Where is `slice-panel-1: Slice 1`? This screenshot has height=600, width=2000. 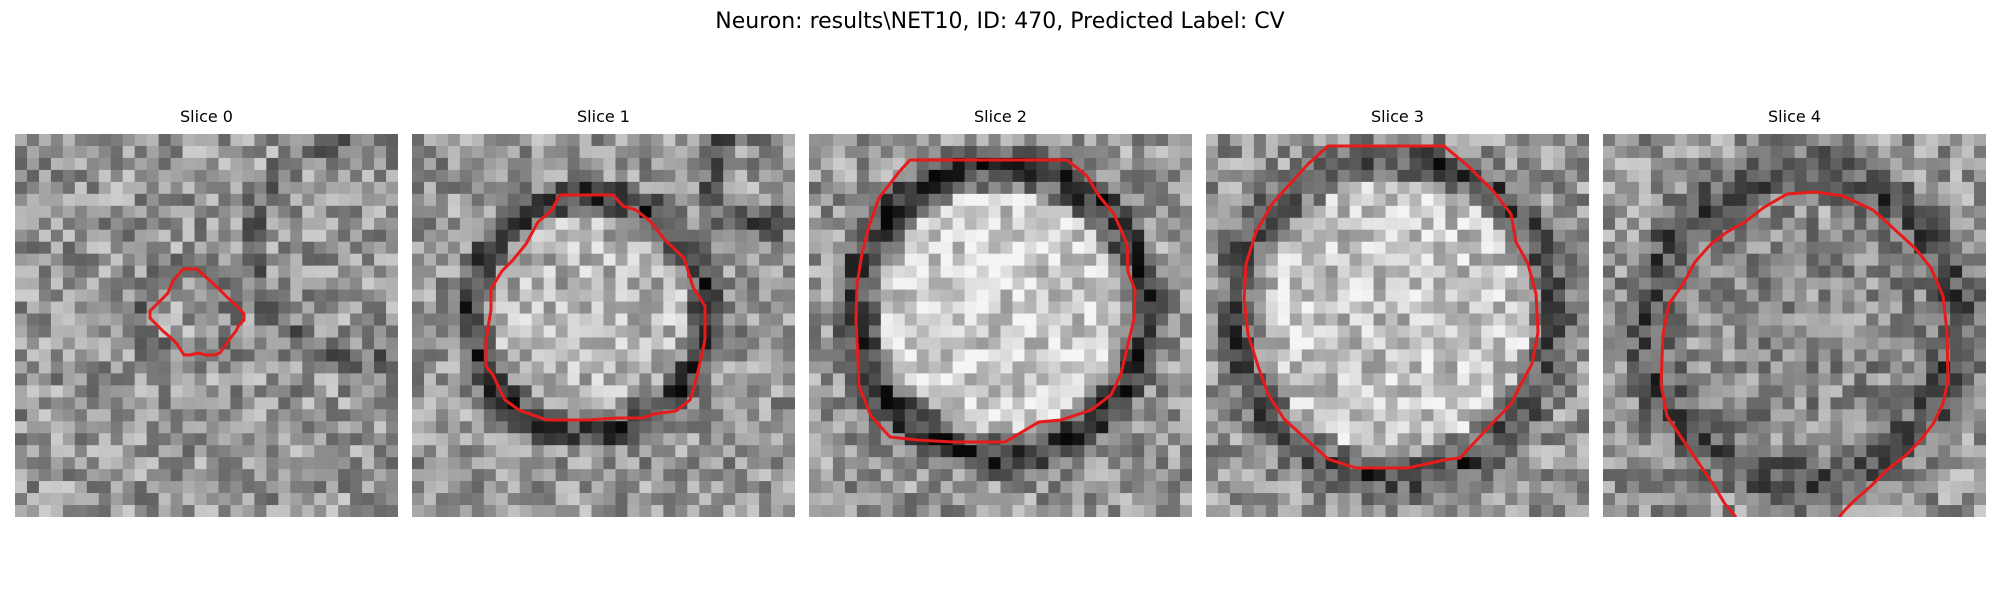
slice-panel-1: Slice 1 is located at coordinates (603, 325).